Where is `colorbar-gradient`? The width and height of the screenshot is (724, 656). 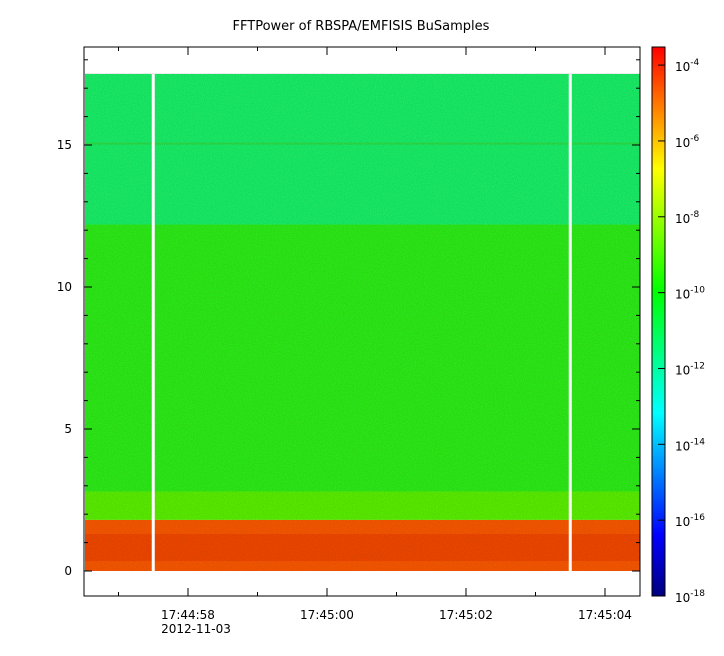 colorbar-gradient is located at coordinates (658, 321).